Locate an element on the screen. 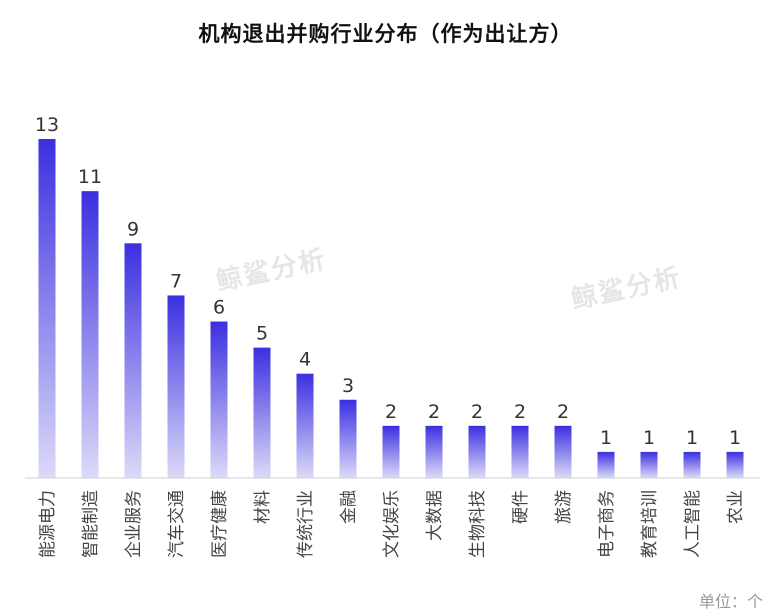 The image size is (771, 616). tick-label-5: 材料 is located at coordinates (263, 507).